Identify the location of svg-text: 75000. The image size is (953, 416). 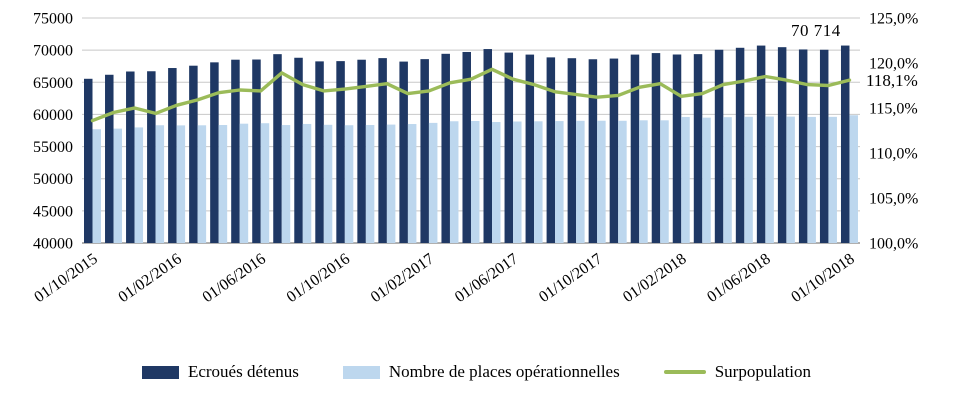
(53, 19).